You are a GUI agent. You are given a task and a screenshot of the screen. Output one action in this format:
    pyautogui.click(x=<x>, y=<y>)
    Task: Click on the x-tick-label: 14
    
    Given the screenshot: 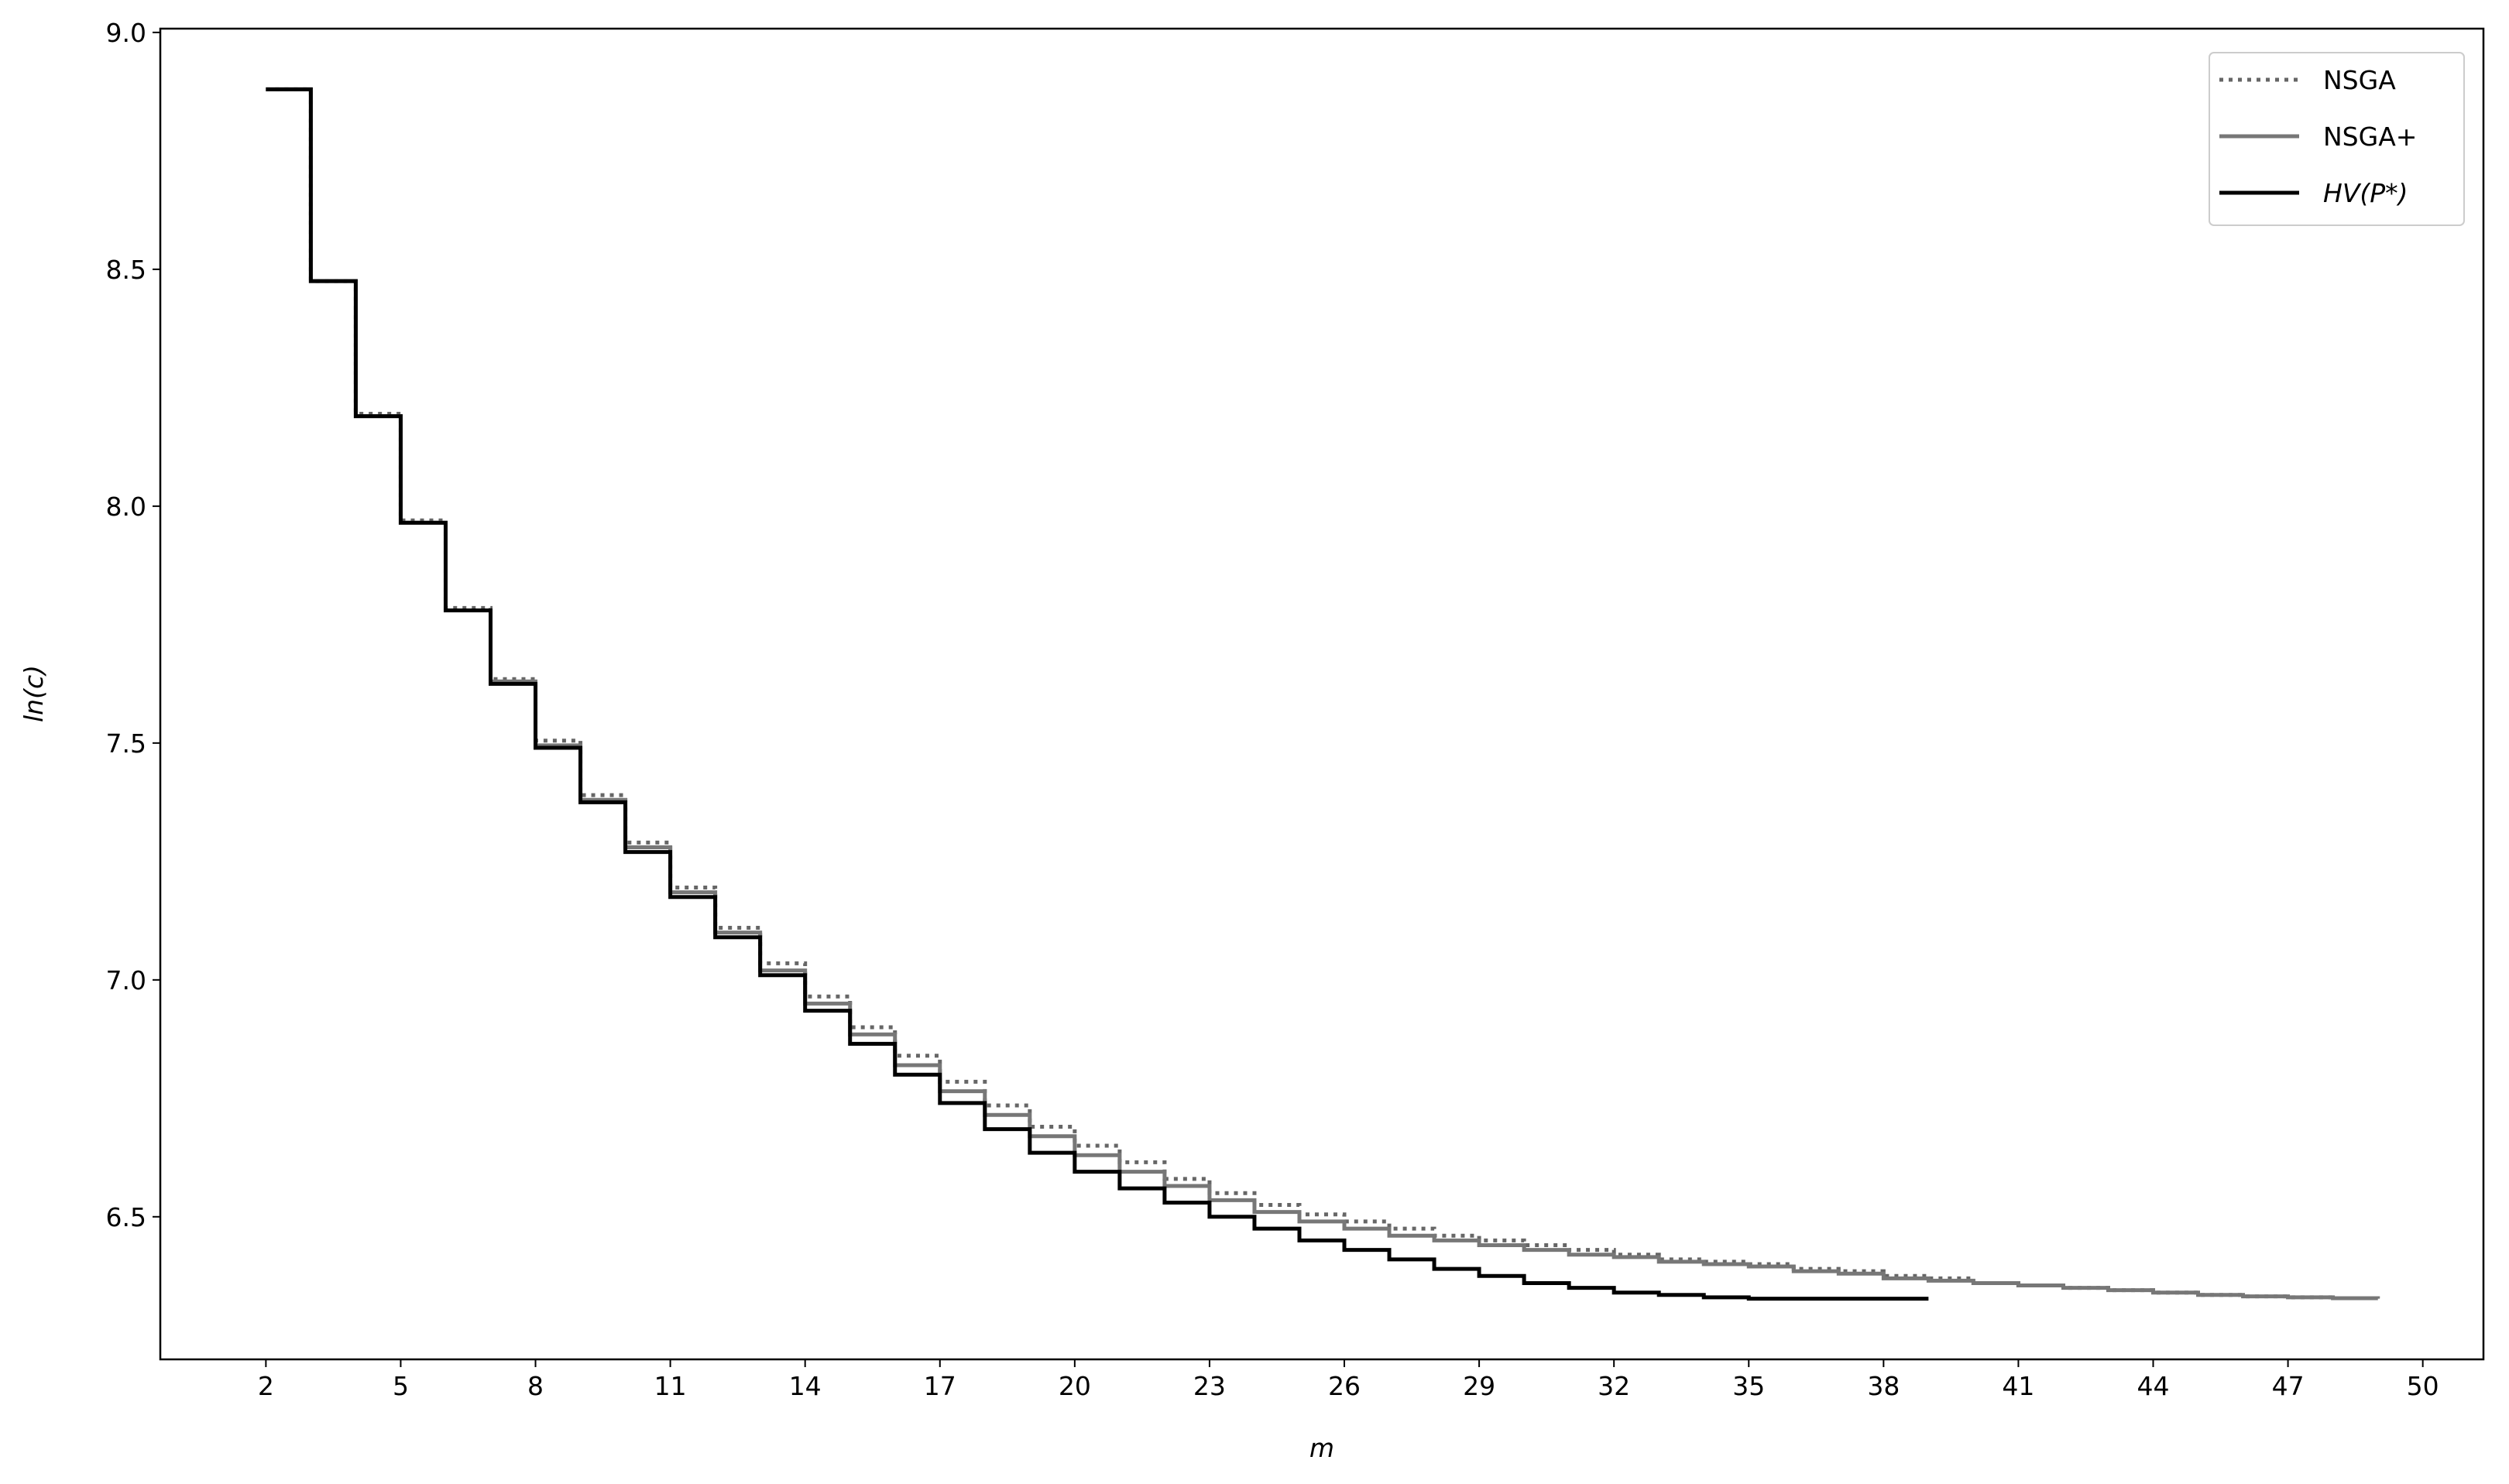 What is the action you would take?
    pyautogui.click(x=806, y=1386)
    